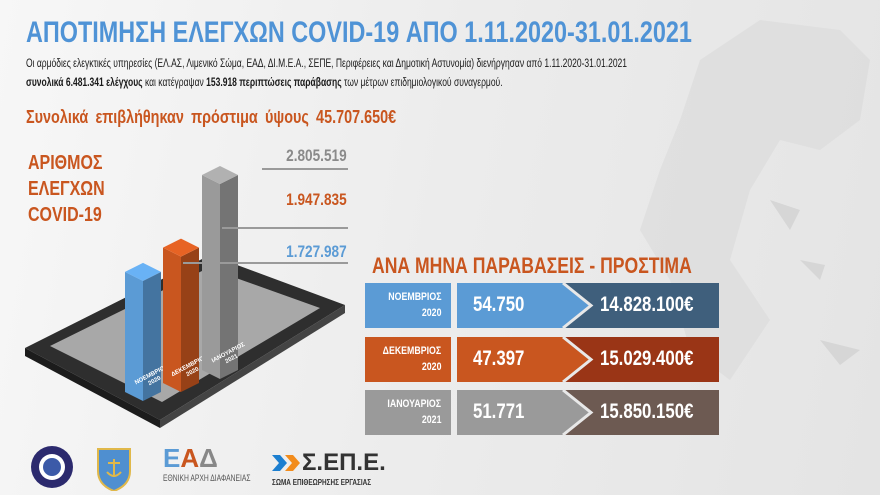 The image size is (880, 495). Describe the element at coordinates (66, 189) in the screenshot. I see `chart-title-line: ΕΛΕΓΧΩΝ` at that location.